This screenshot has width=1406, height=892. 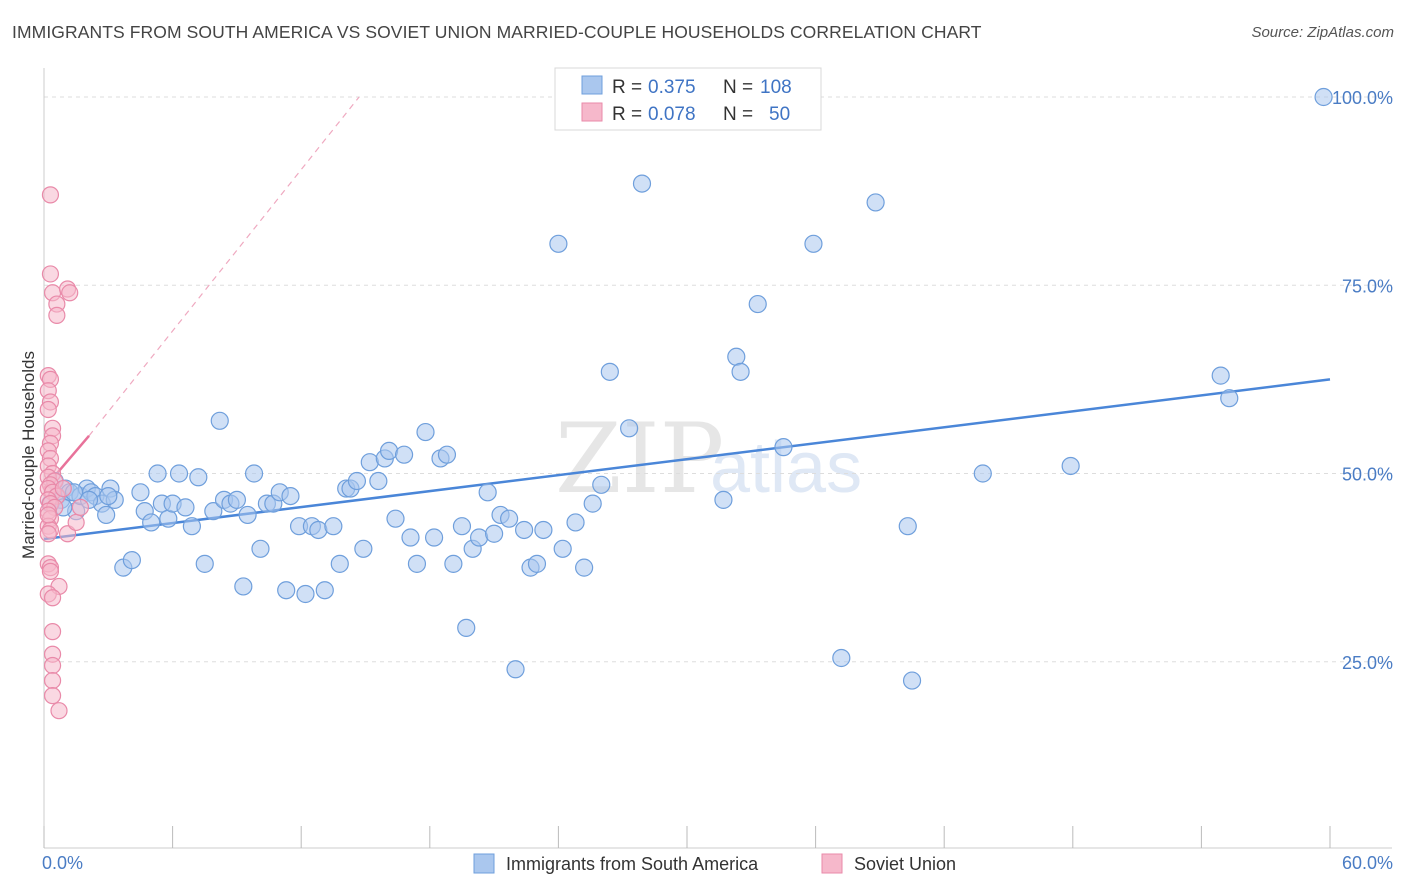 What do you see at coordinates (62, 863) in the screenshot?
I see `x-tick-label: 0.0%` at bounding box center [62, 863].